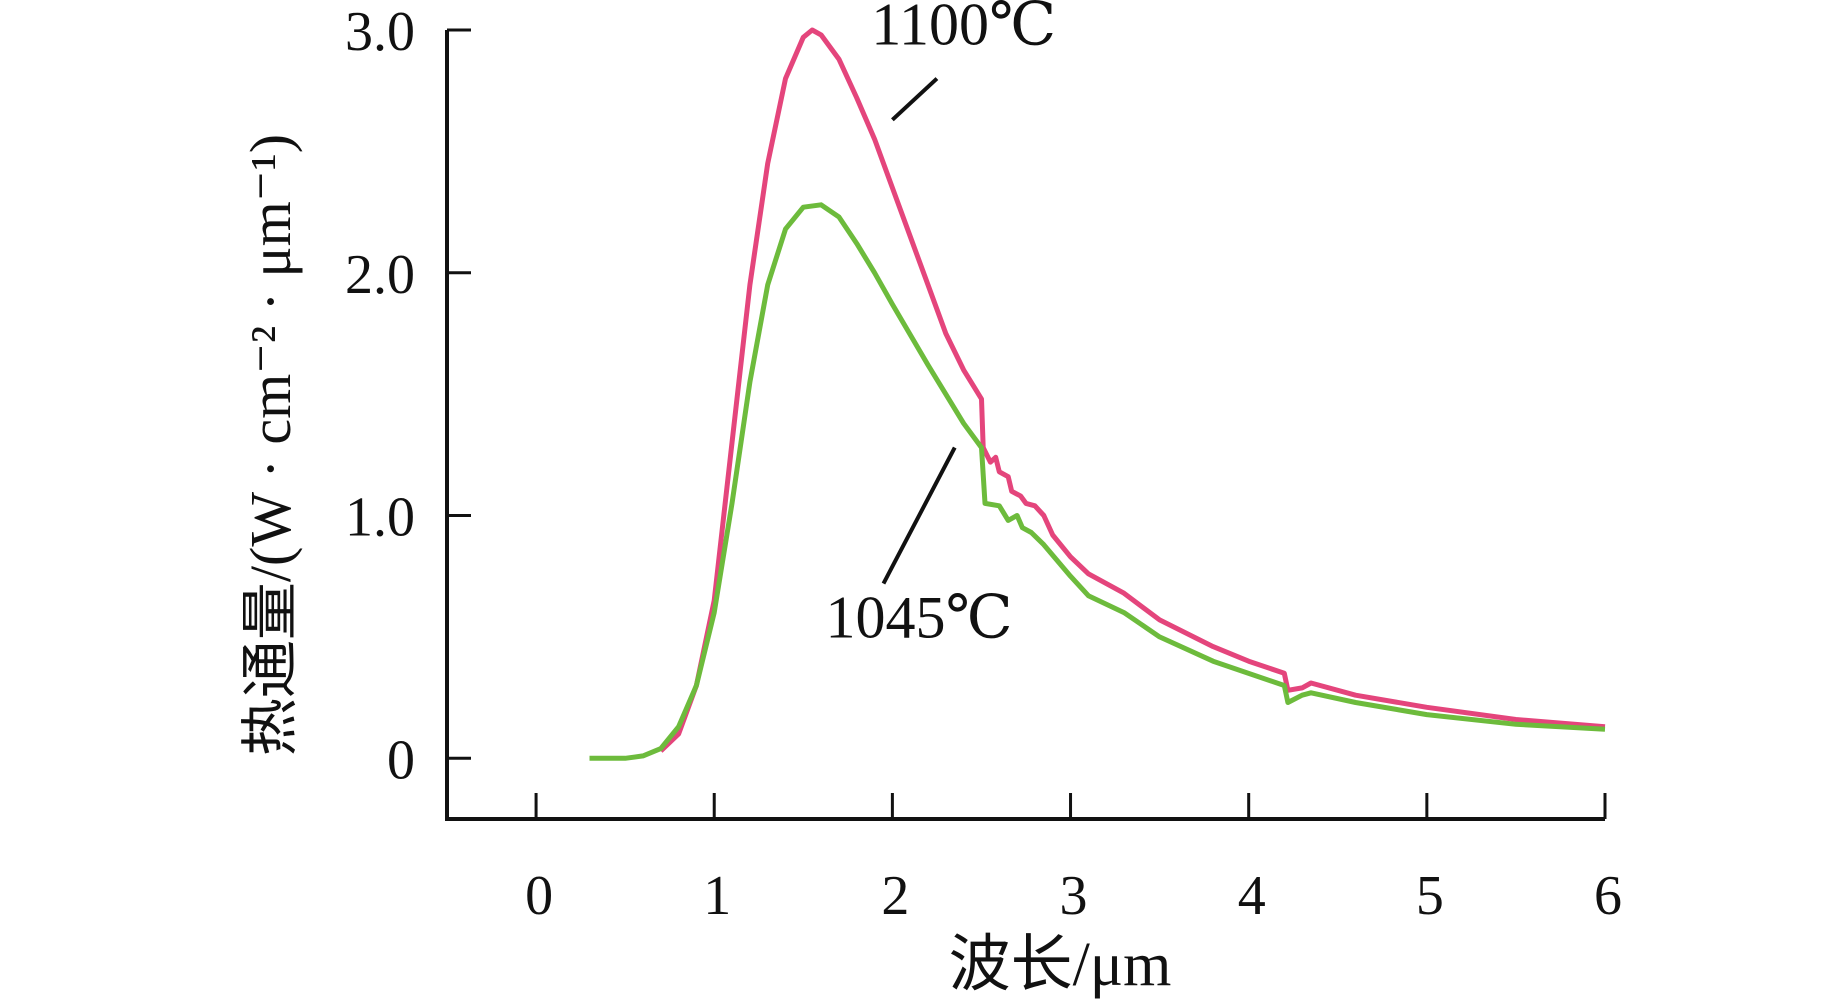 The height and width of the screenshot is (1006, 1843). What do you see at coordinates (1430, 896) in the screenshot?
I see `x-tick-label: 5` at bounding box center [1430, 896].